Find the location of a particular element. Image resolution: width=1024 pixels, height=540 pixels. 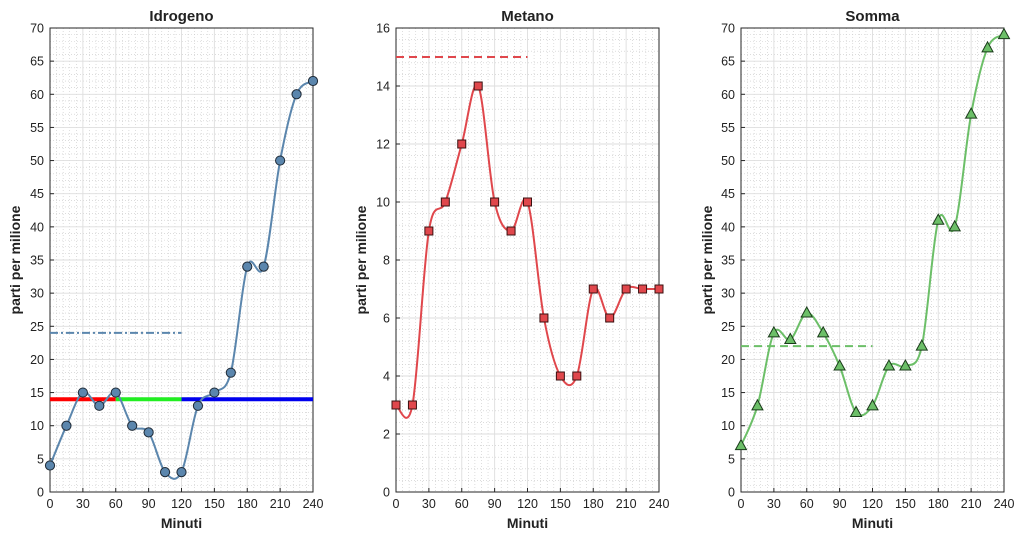

y-tick-label: 6 is located at coordinates (386, 319).